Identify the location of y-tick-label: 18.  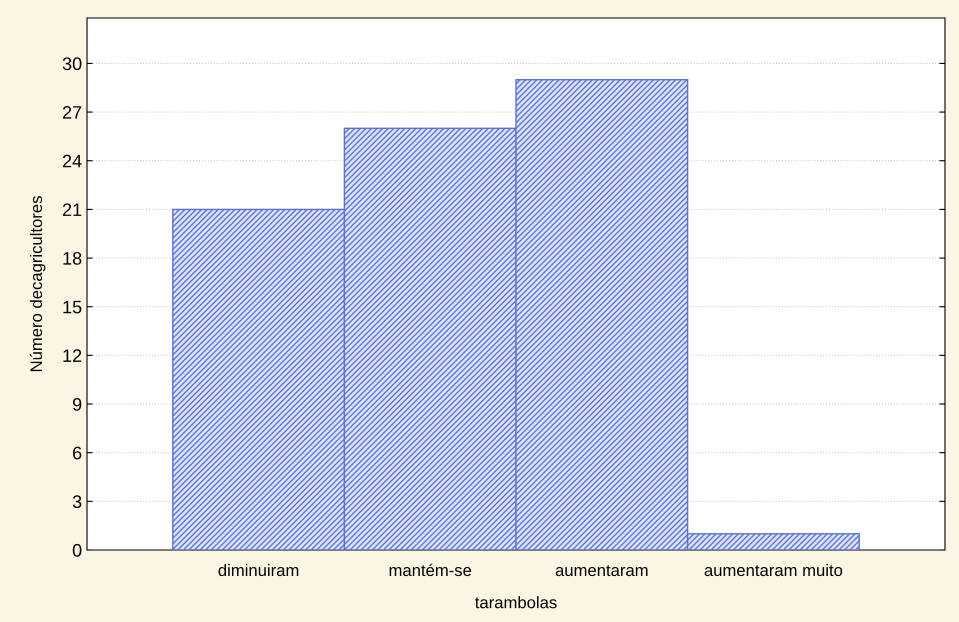
(72, 258).